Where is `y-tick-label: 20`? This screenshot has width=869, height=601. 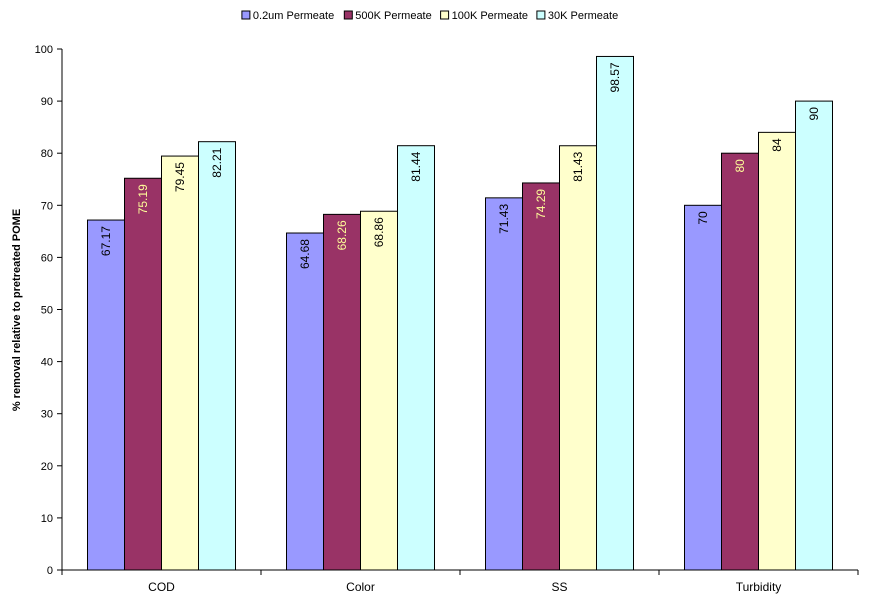 y-tick-label: 20 is located at coordinates (47, 467).